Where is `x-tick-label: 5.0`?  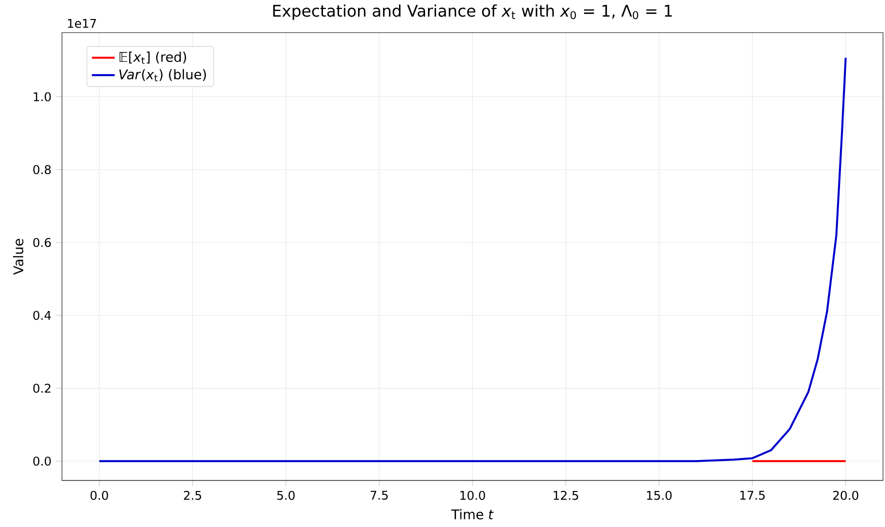 x-tick-label: 5.0 is located at coordinates (286, 495).